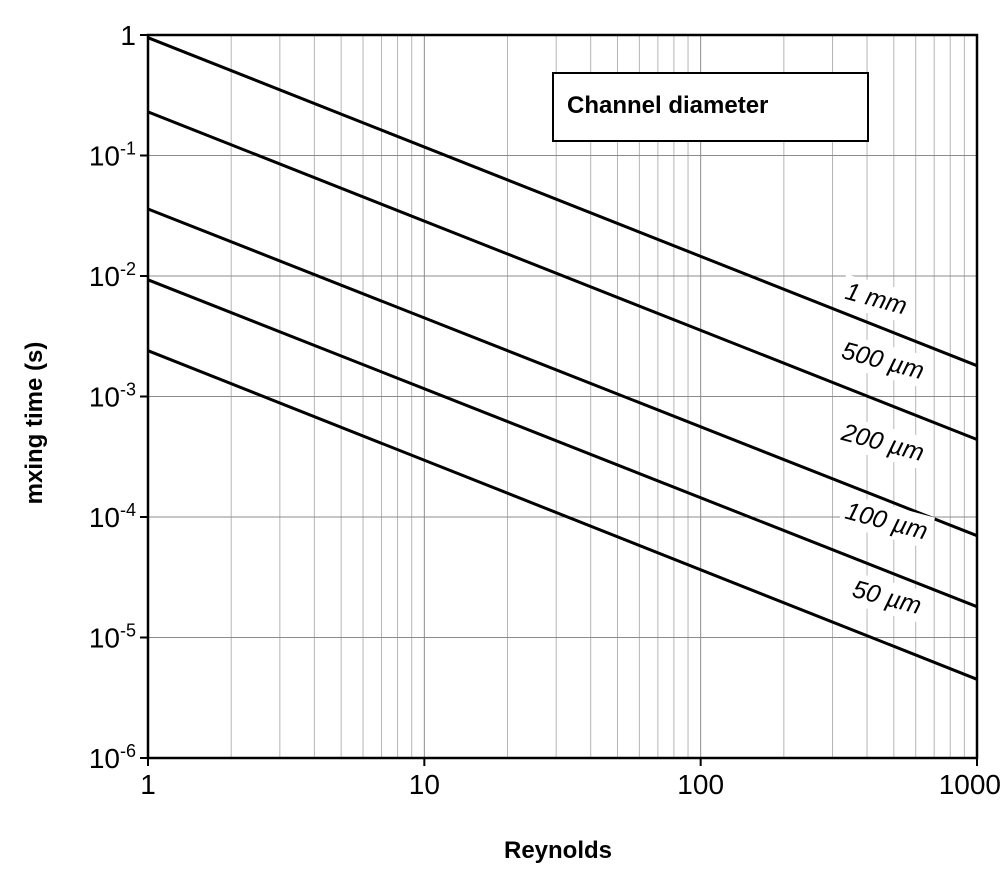  I want to click on legend-title: Channel diameter, so click(667, 105).